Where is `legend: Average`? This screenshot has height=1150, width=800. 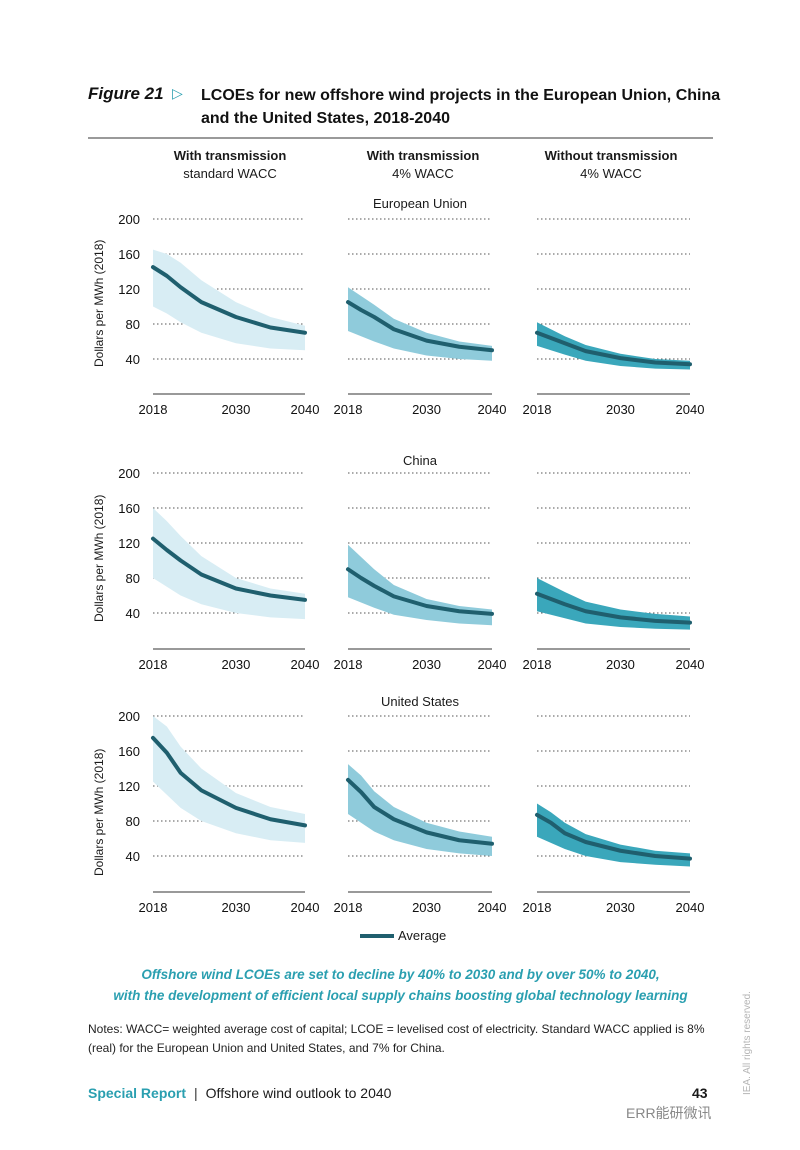
legend: Average is located at coordinates (403, 935).